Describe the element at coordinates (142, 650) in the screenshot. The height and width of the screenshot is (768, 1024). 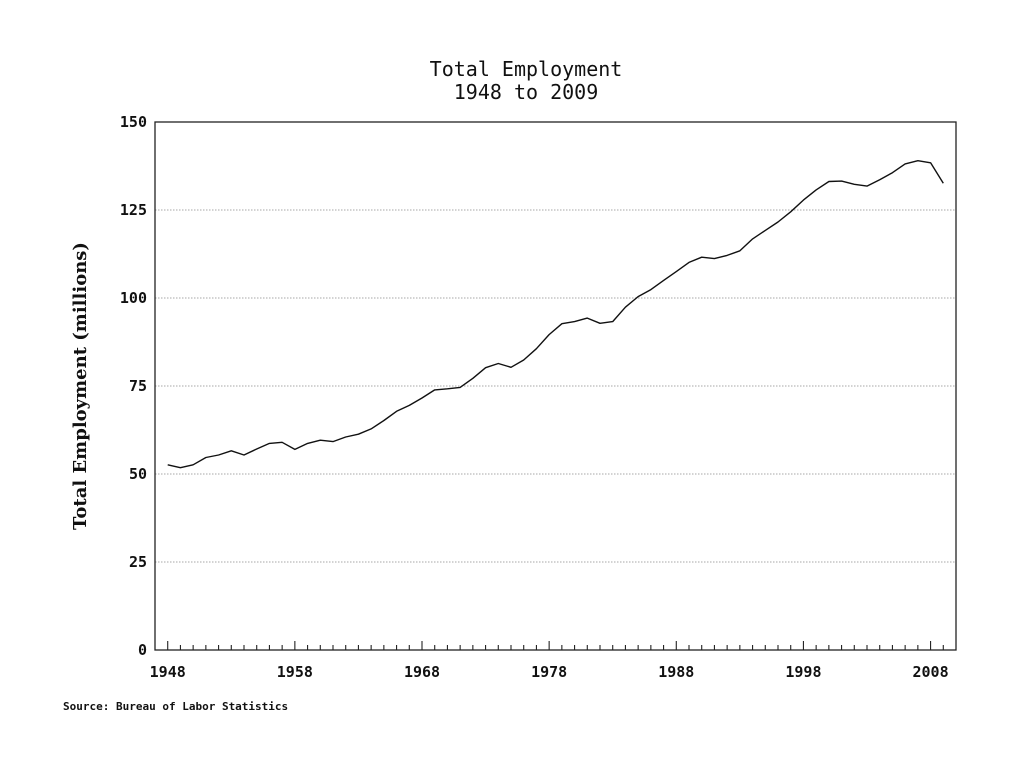
I see `y-tick-label-0: 0` at that location.